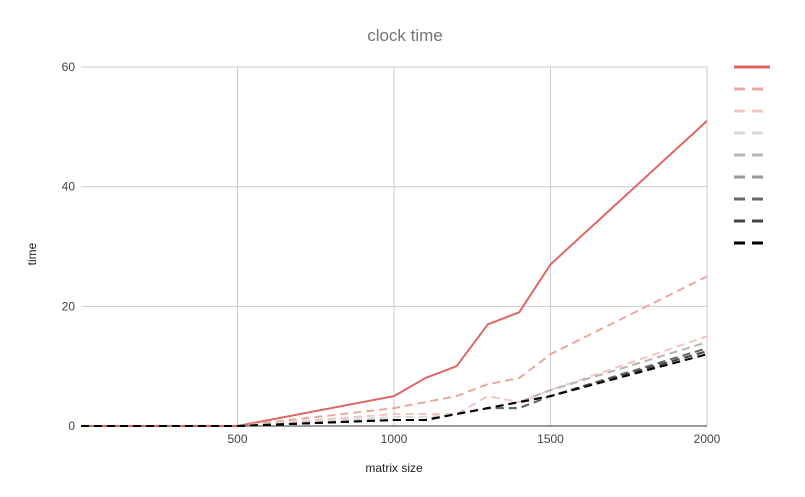 The width and height of the screenshot is (805, 497). I want to click on y-tick-label: 60, so click(69, 67).